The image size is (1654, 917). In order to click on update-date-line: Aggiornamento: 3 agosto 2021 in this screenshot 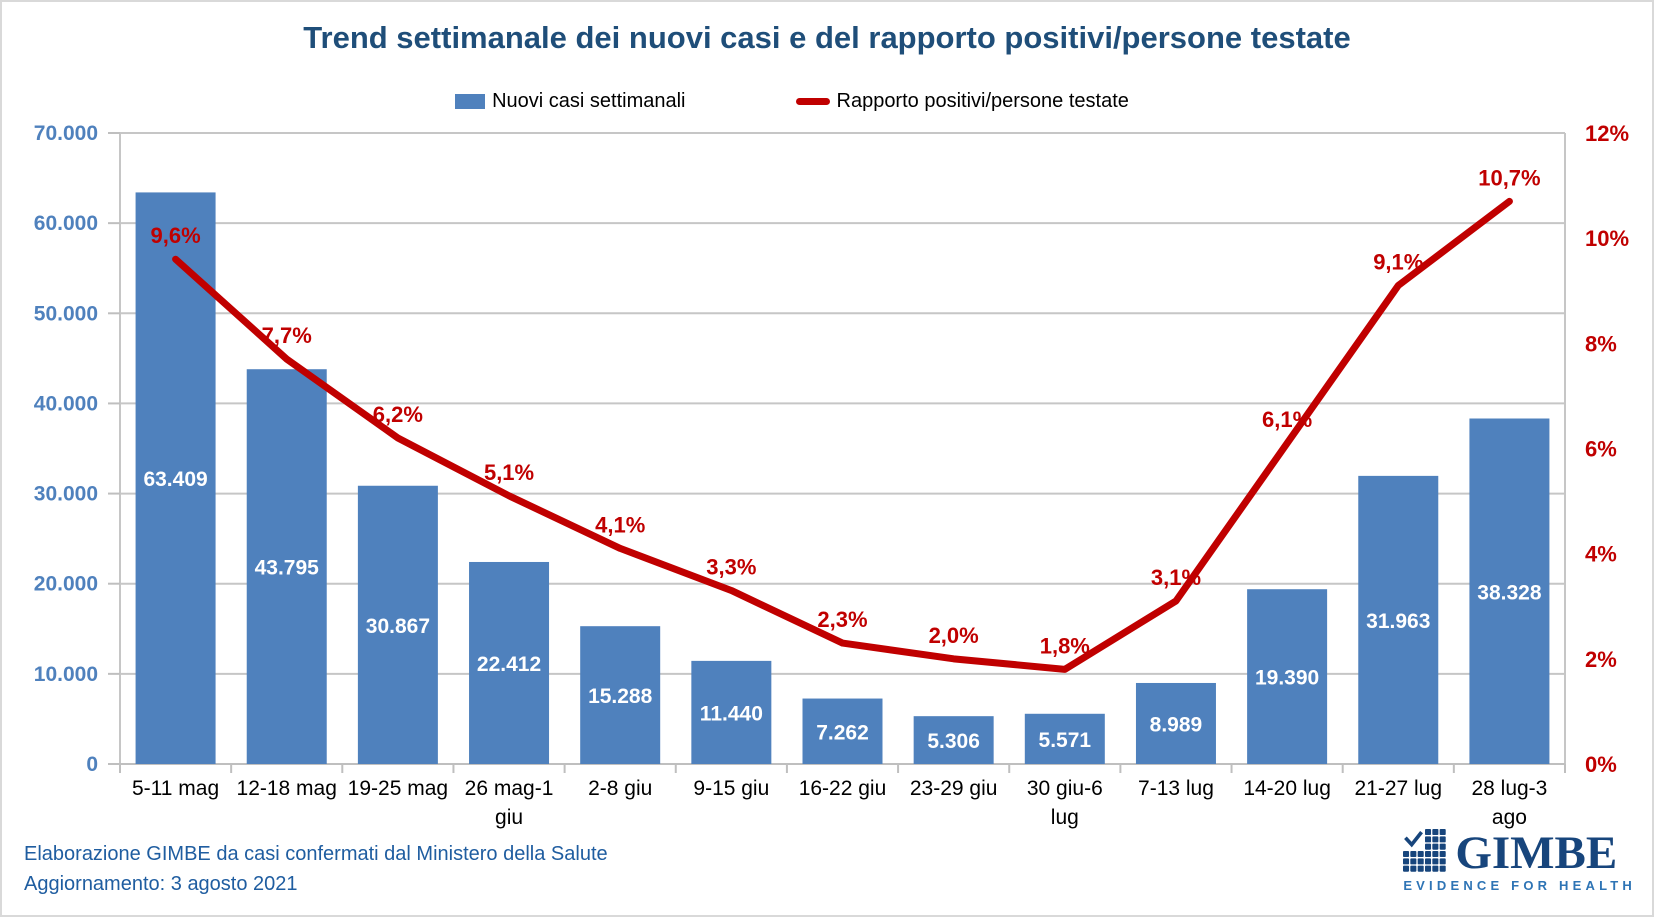, I will do `click(161, 884)`.